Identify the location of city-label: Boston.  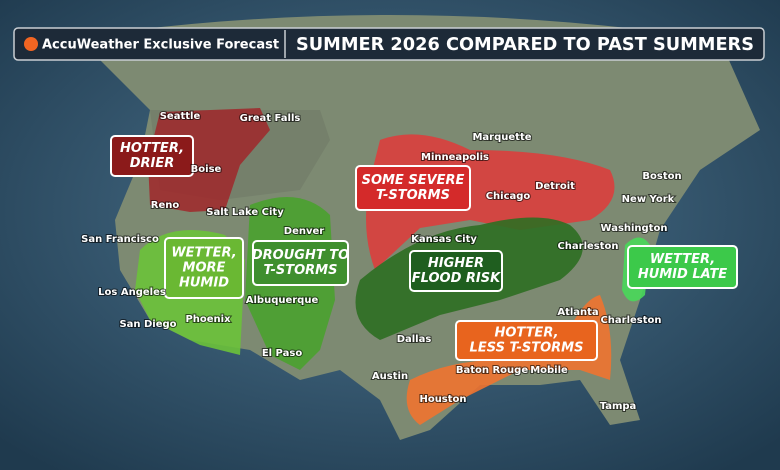
(661, 176).